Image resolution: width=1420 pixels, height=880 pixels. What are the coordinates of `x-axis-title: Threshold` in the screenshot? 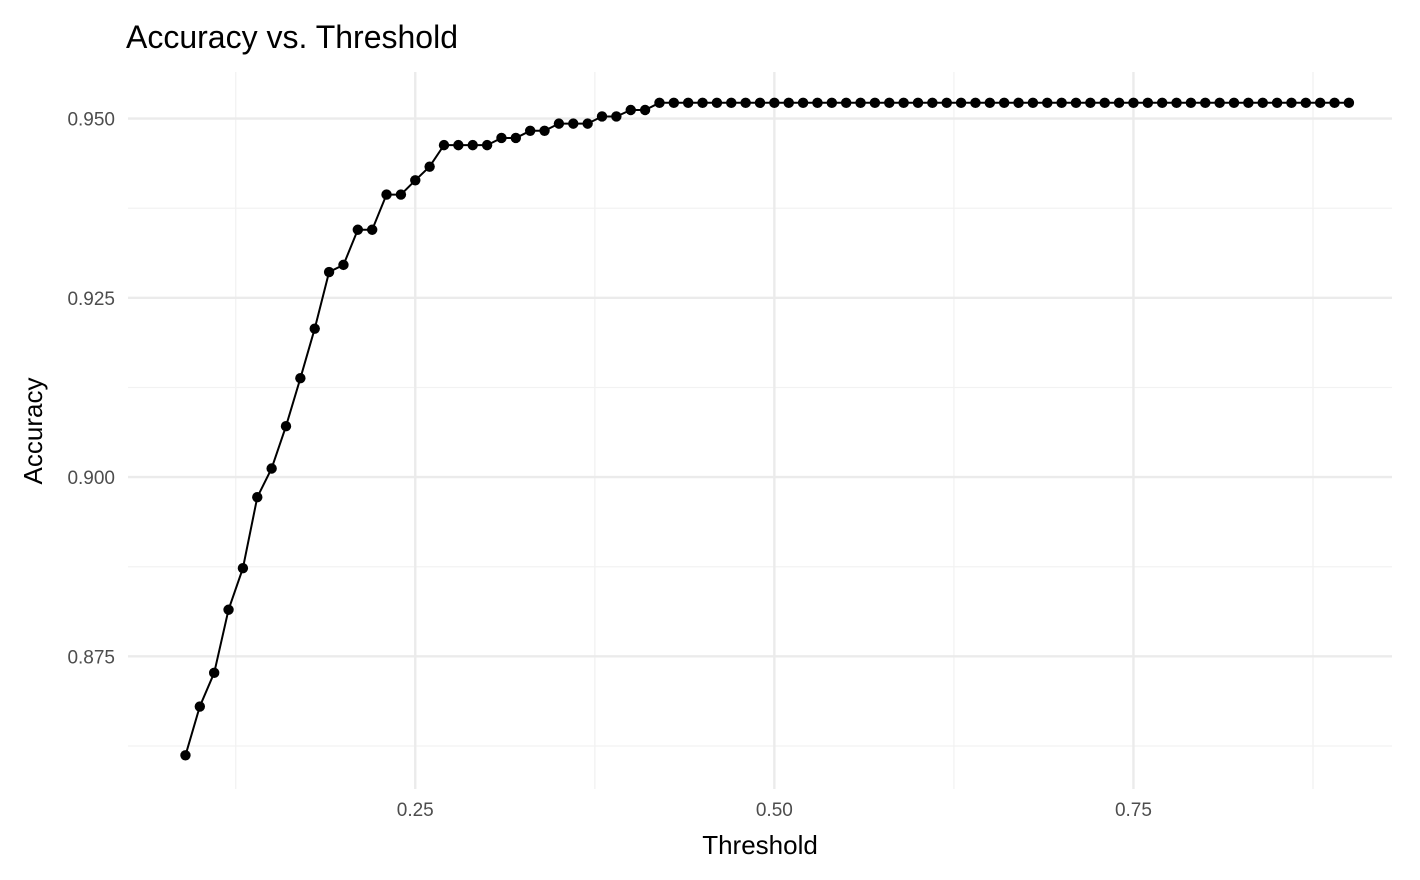 It's located at (760, 845).